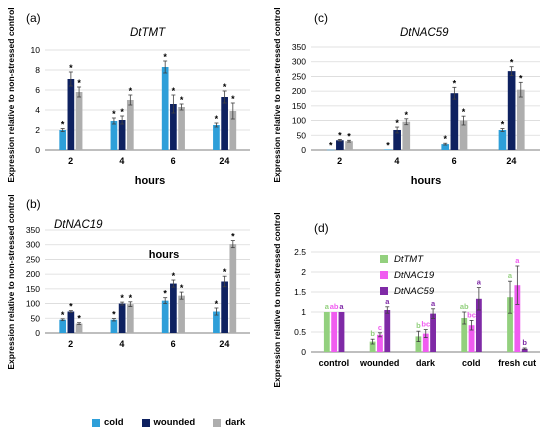 The width and height of the screenshot is (550, 433). I want to click on y-tick-label: 1.5, so click(300, 292).